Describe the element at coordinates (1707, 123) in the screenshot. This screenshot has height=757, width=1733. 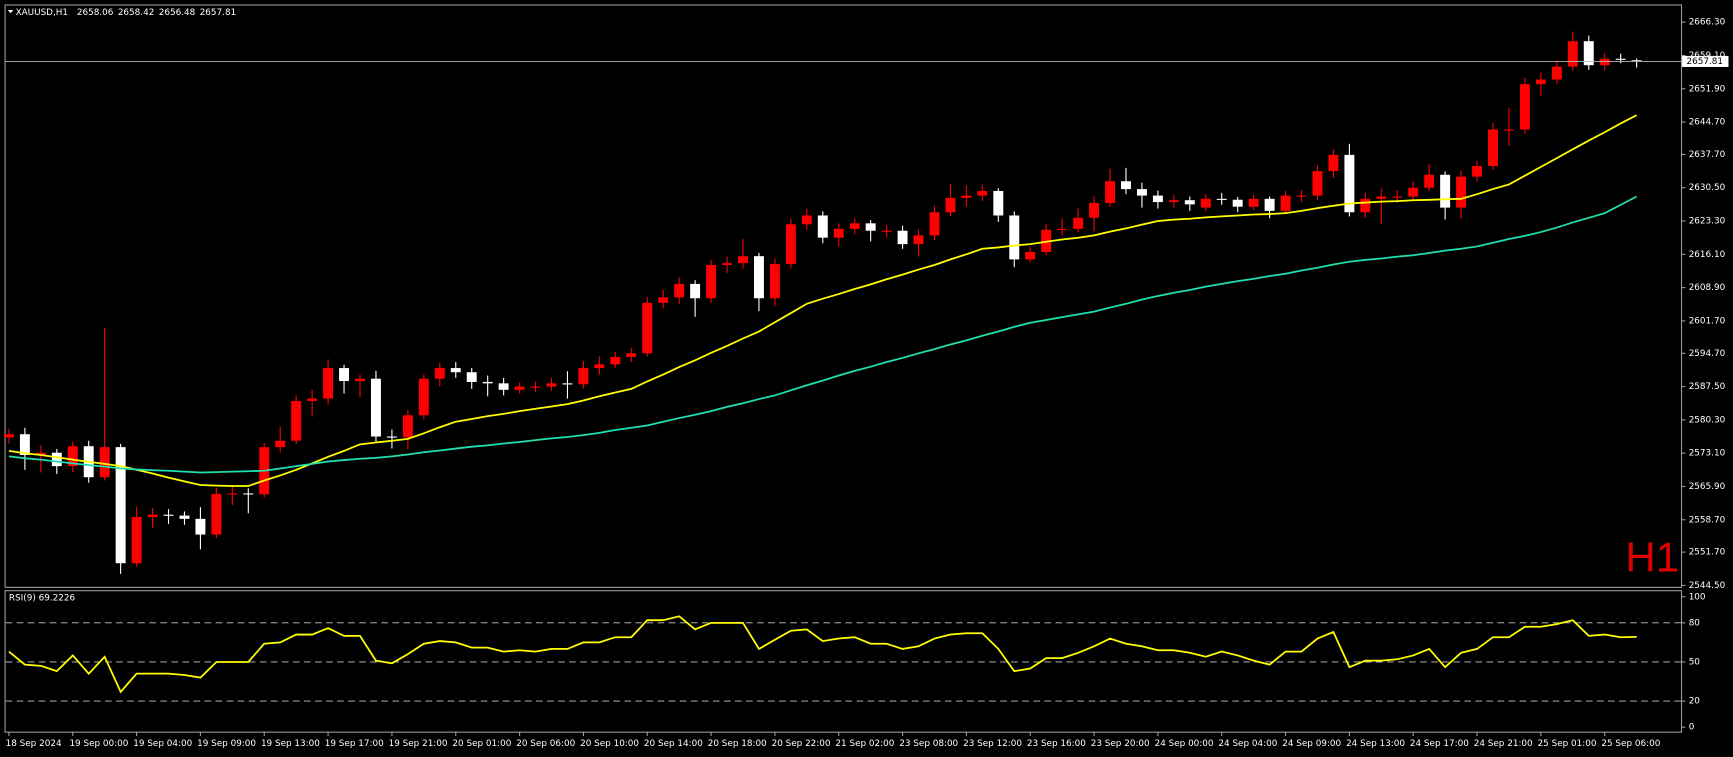
I see `y-tick-label: 2644.70` at that location.